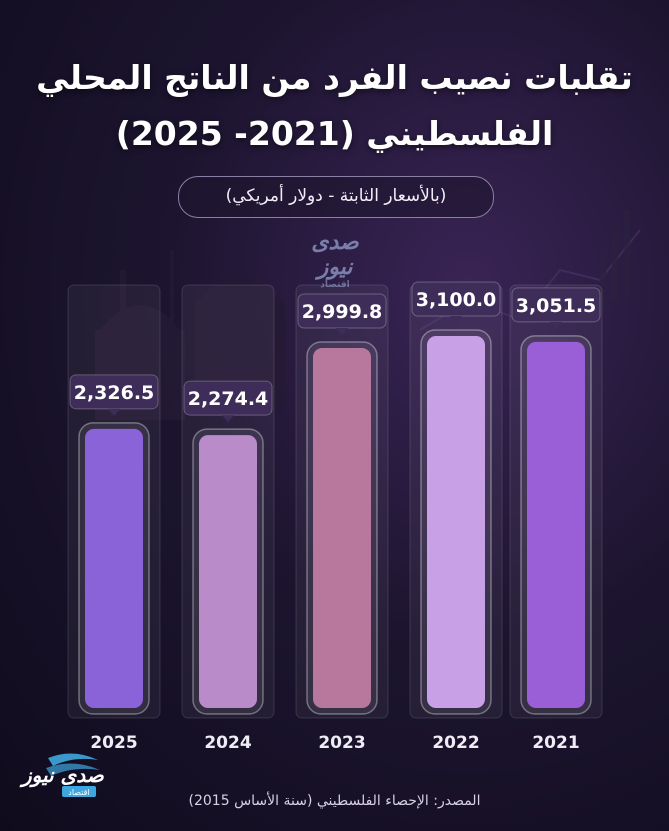 The image size is (669, 831). What do you see at coordinates (336, 197) in the screenshot?
I see `chart-subtitle: (بالأسعار الثابتة - دولار أمريكي)` at bounding box center [336, 197].